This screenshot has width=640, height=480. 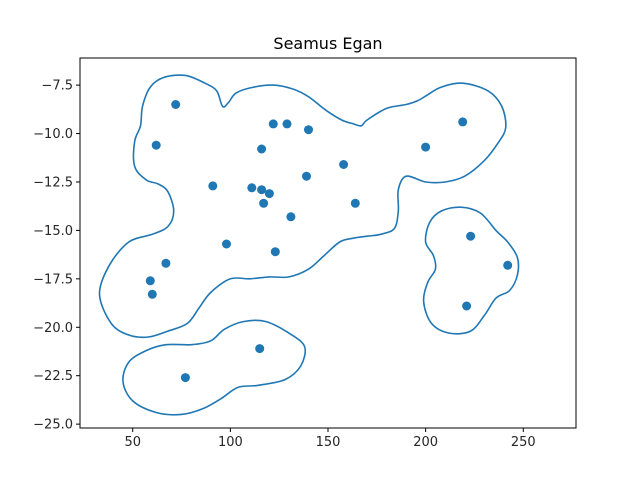 What do you see at coordinates (57, 86) in the screenshot?
I see `y-tick-label: −7.5` at bounding box center [57, 86].